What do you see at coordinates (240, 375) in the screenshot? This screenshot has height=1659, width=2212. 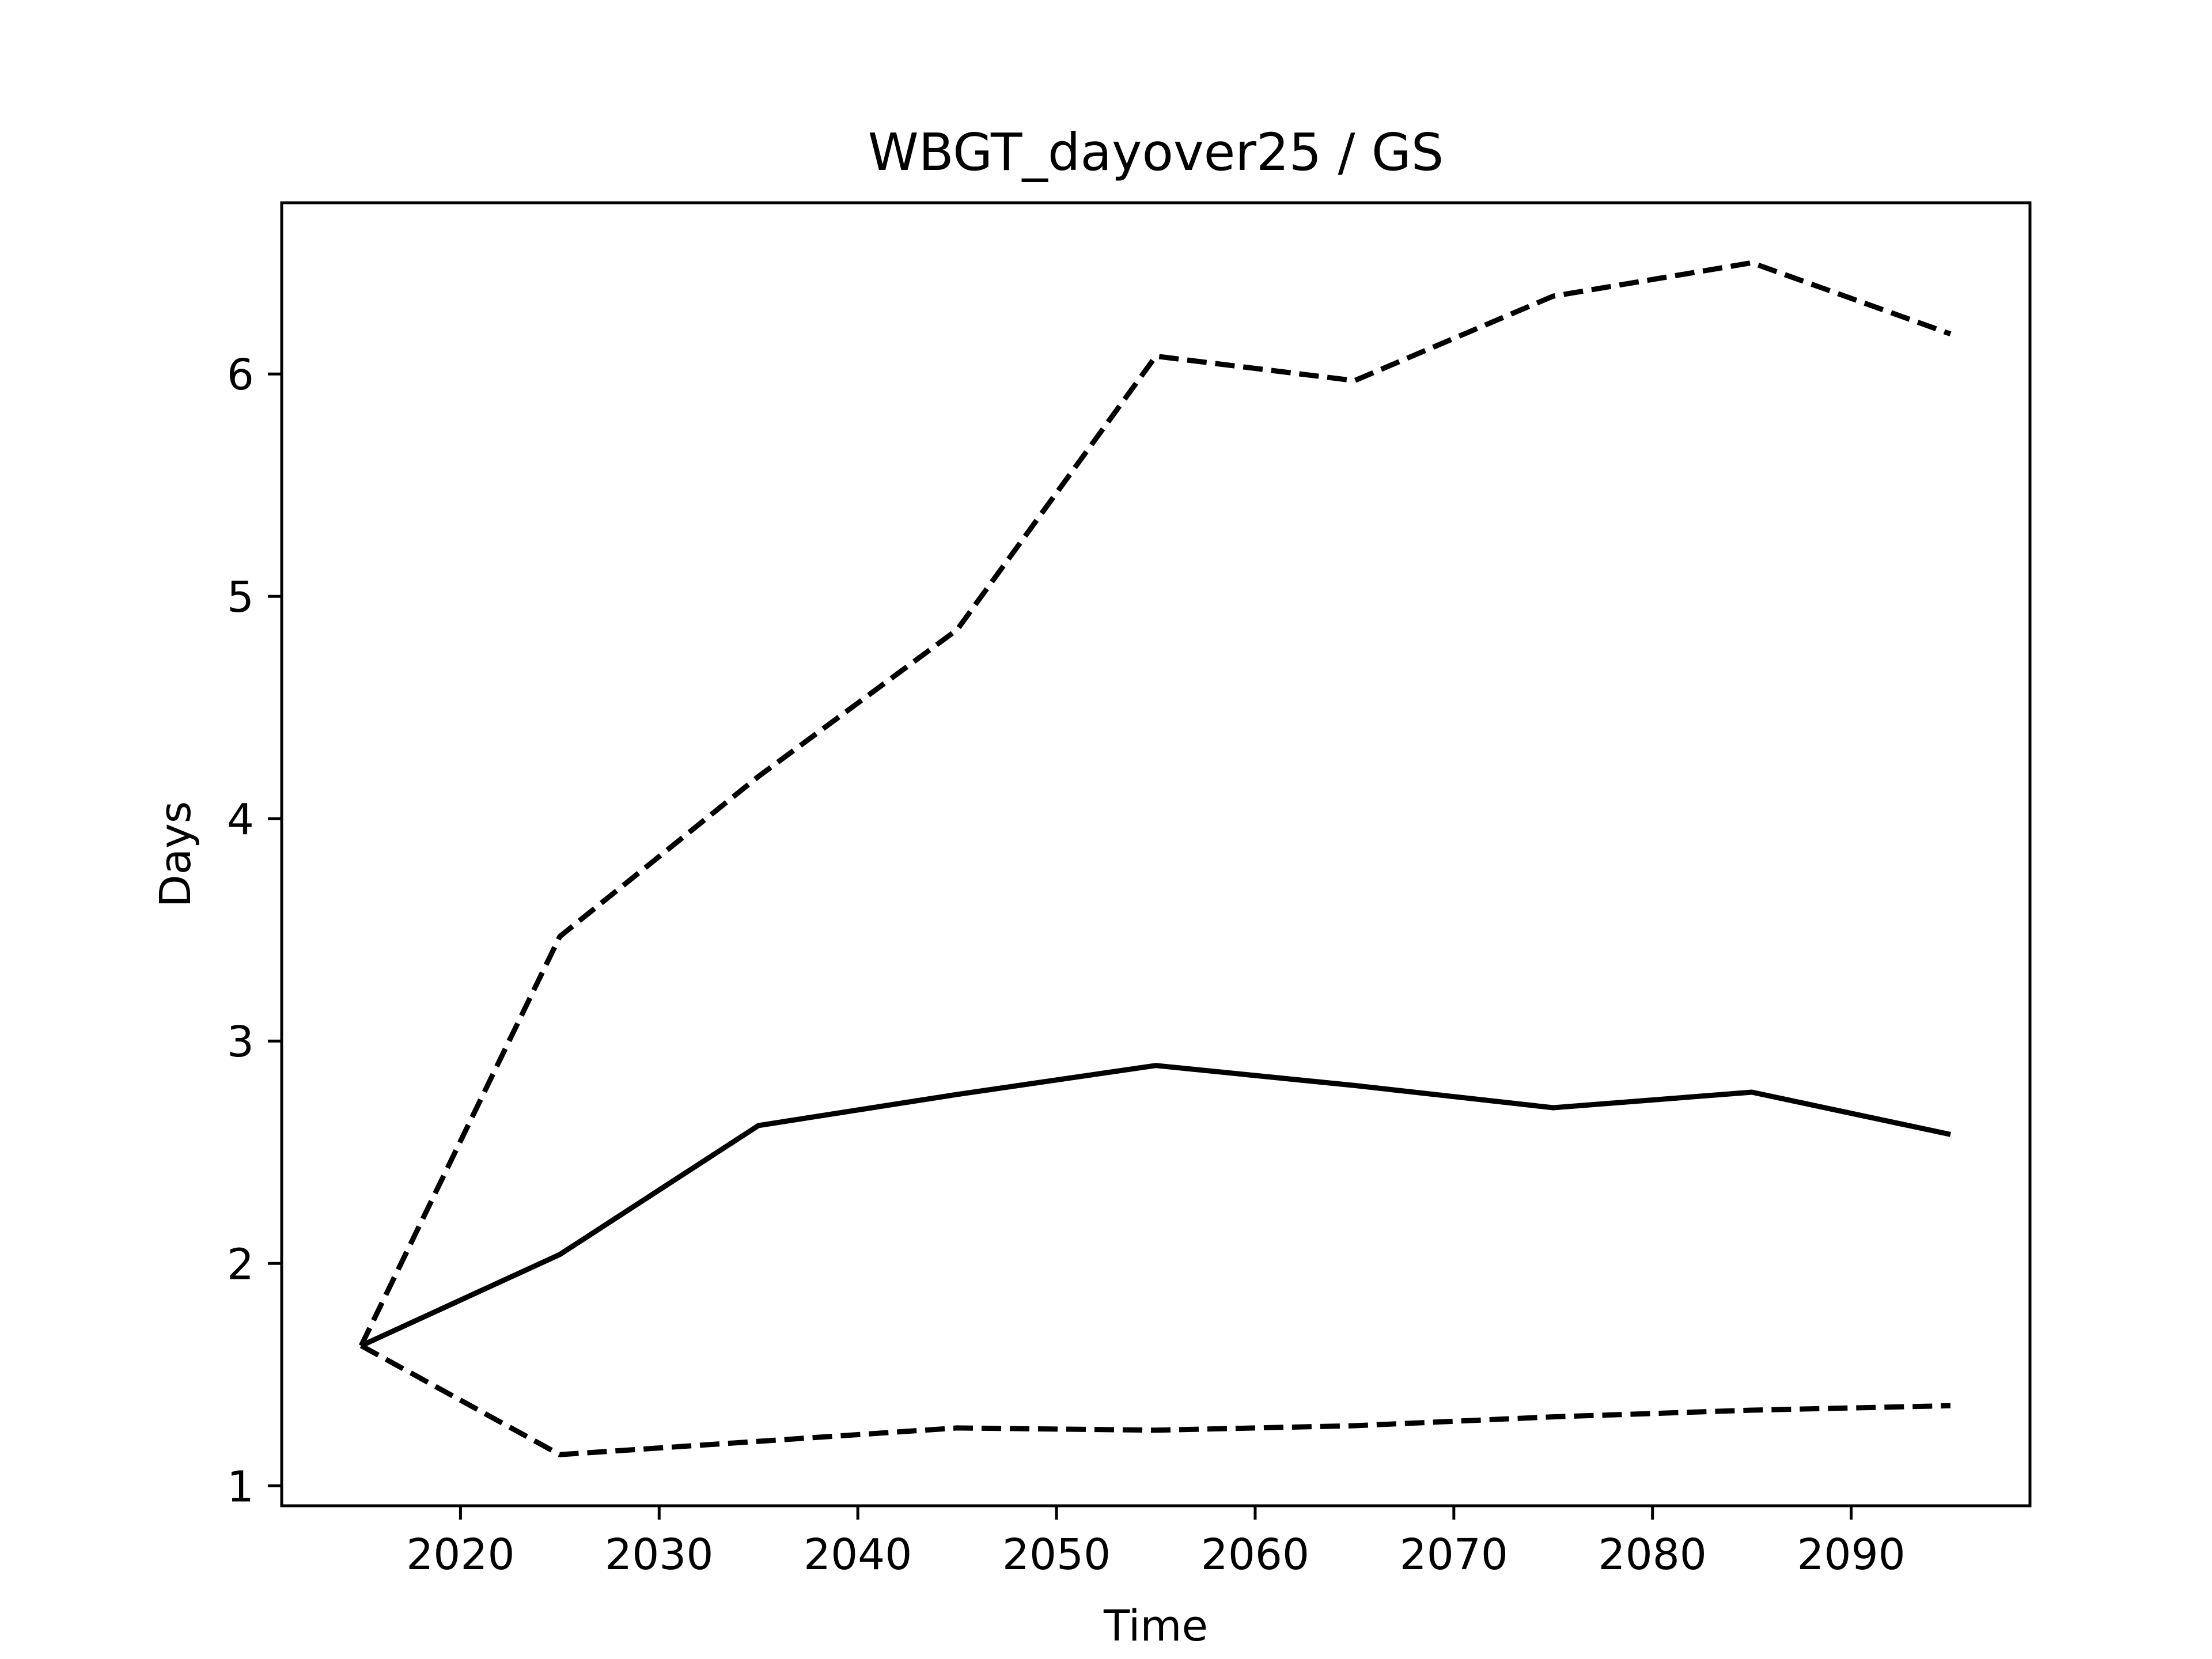 I see `y-tick-label: 6` at bounding box center [240, 375].